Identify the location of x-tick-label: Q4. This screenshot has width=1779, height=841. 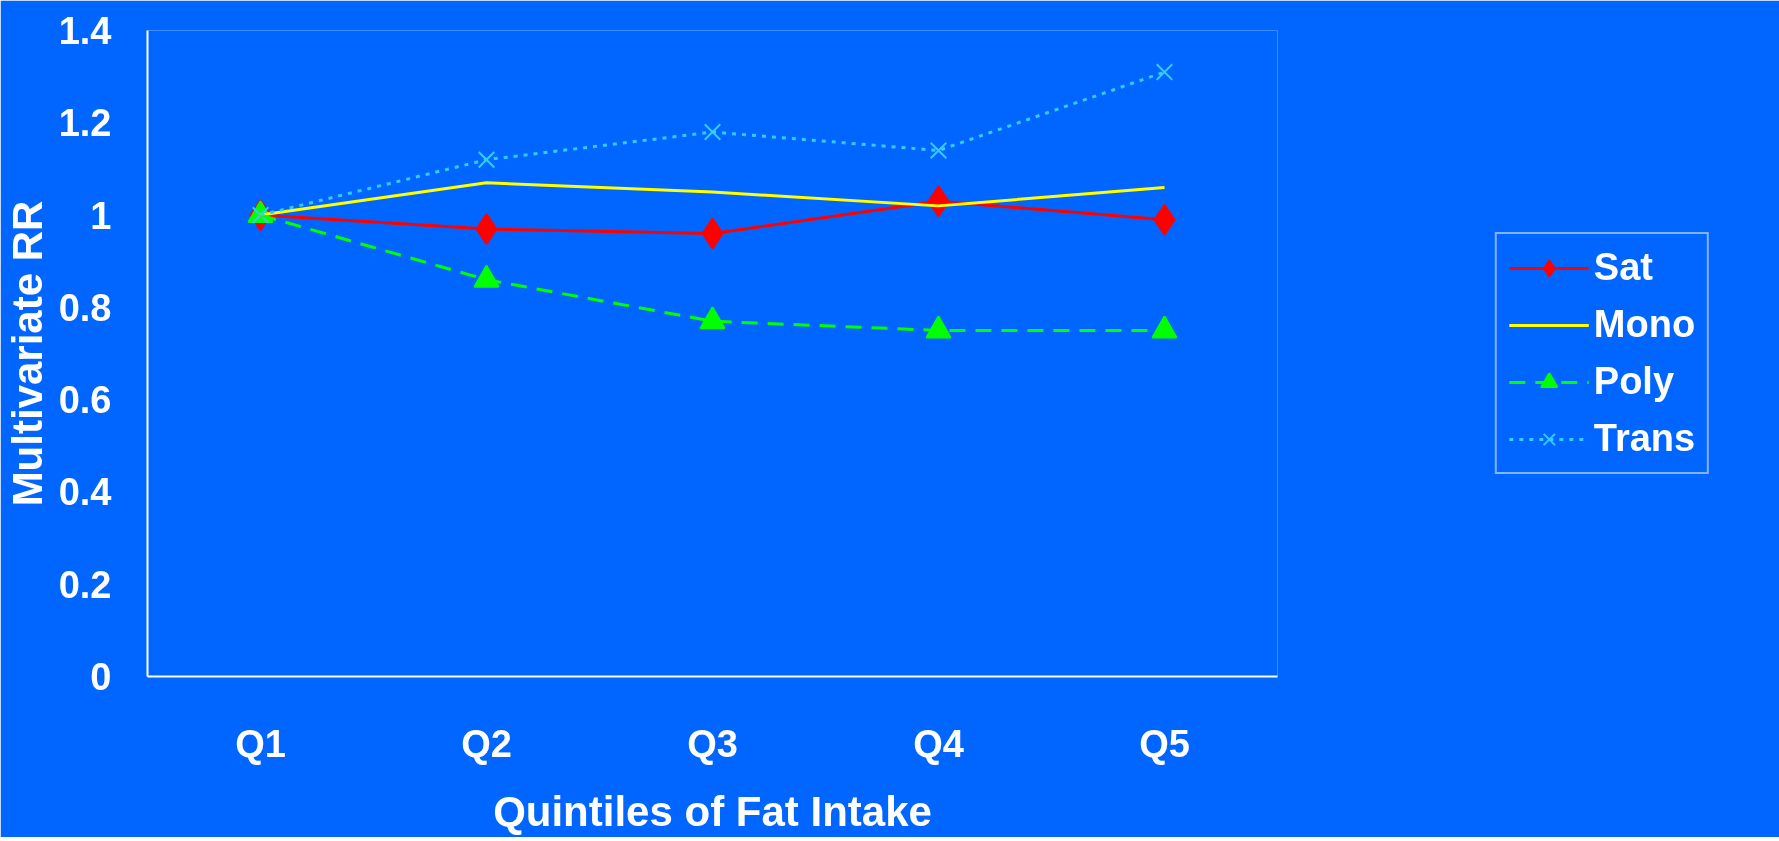
(938, 743).